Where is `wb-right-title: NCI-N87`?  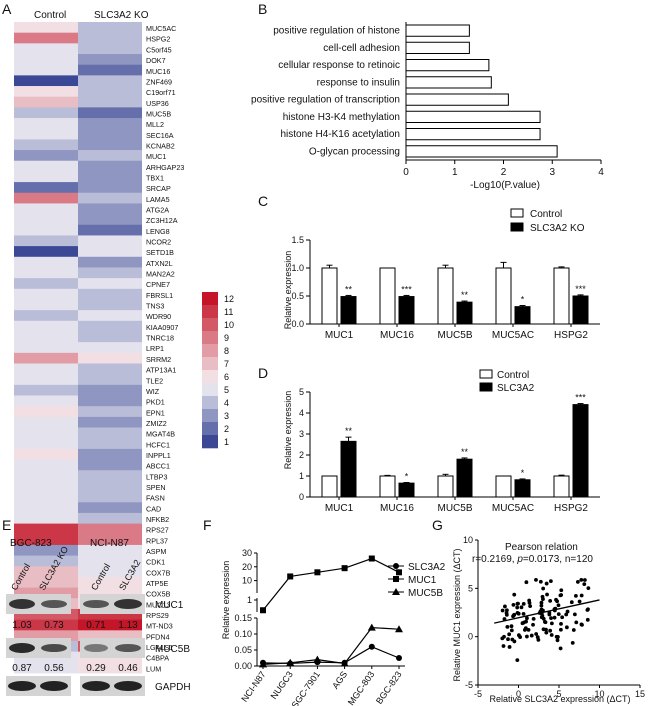
wb-right-title: NCI-N87 is located at coordinates (109, 543).